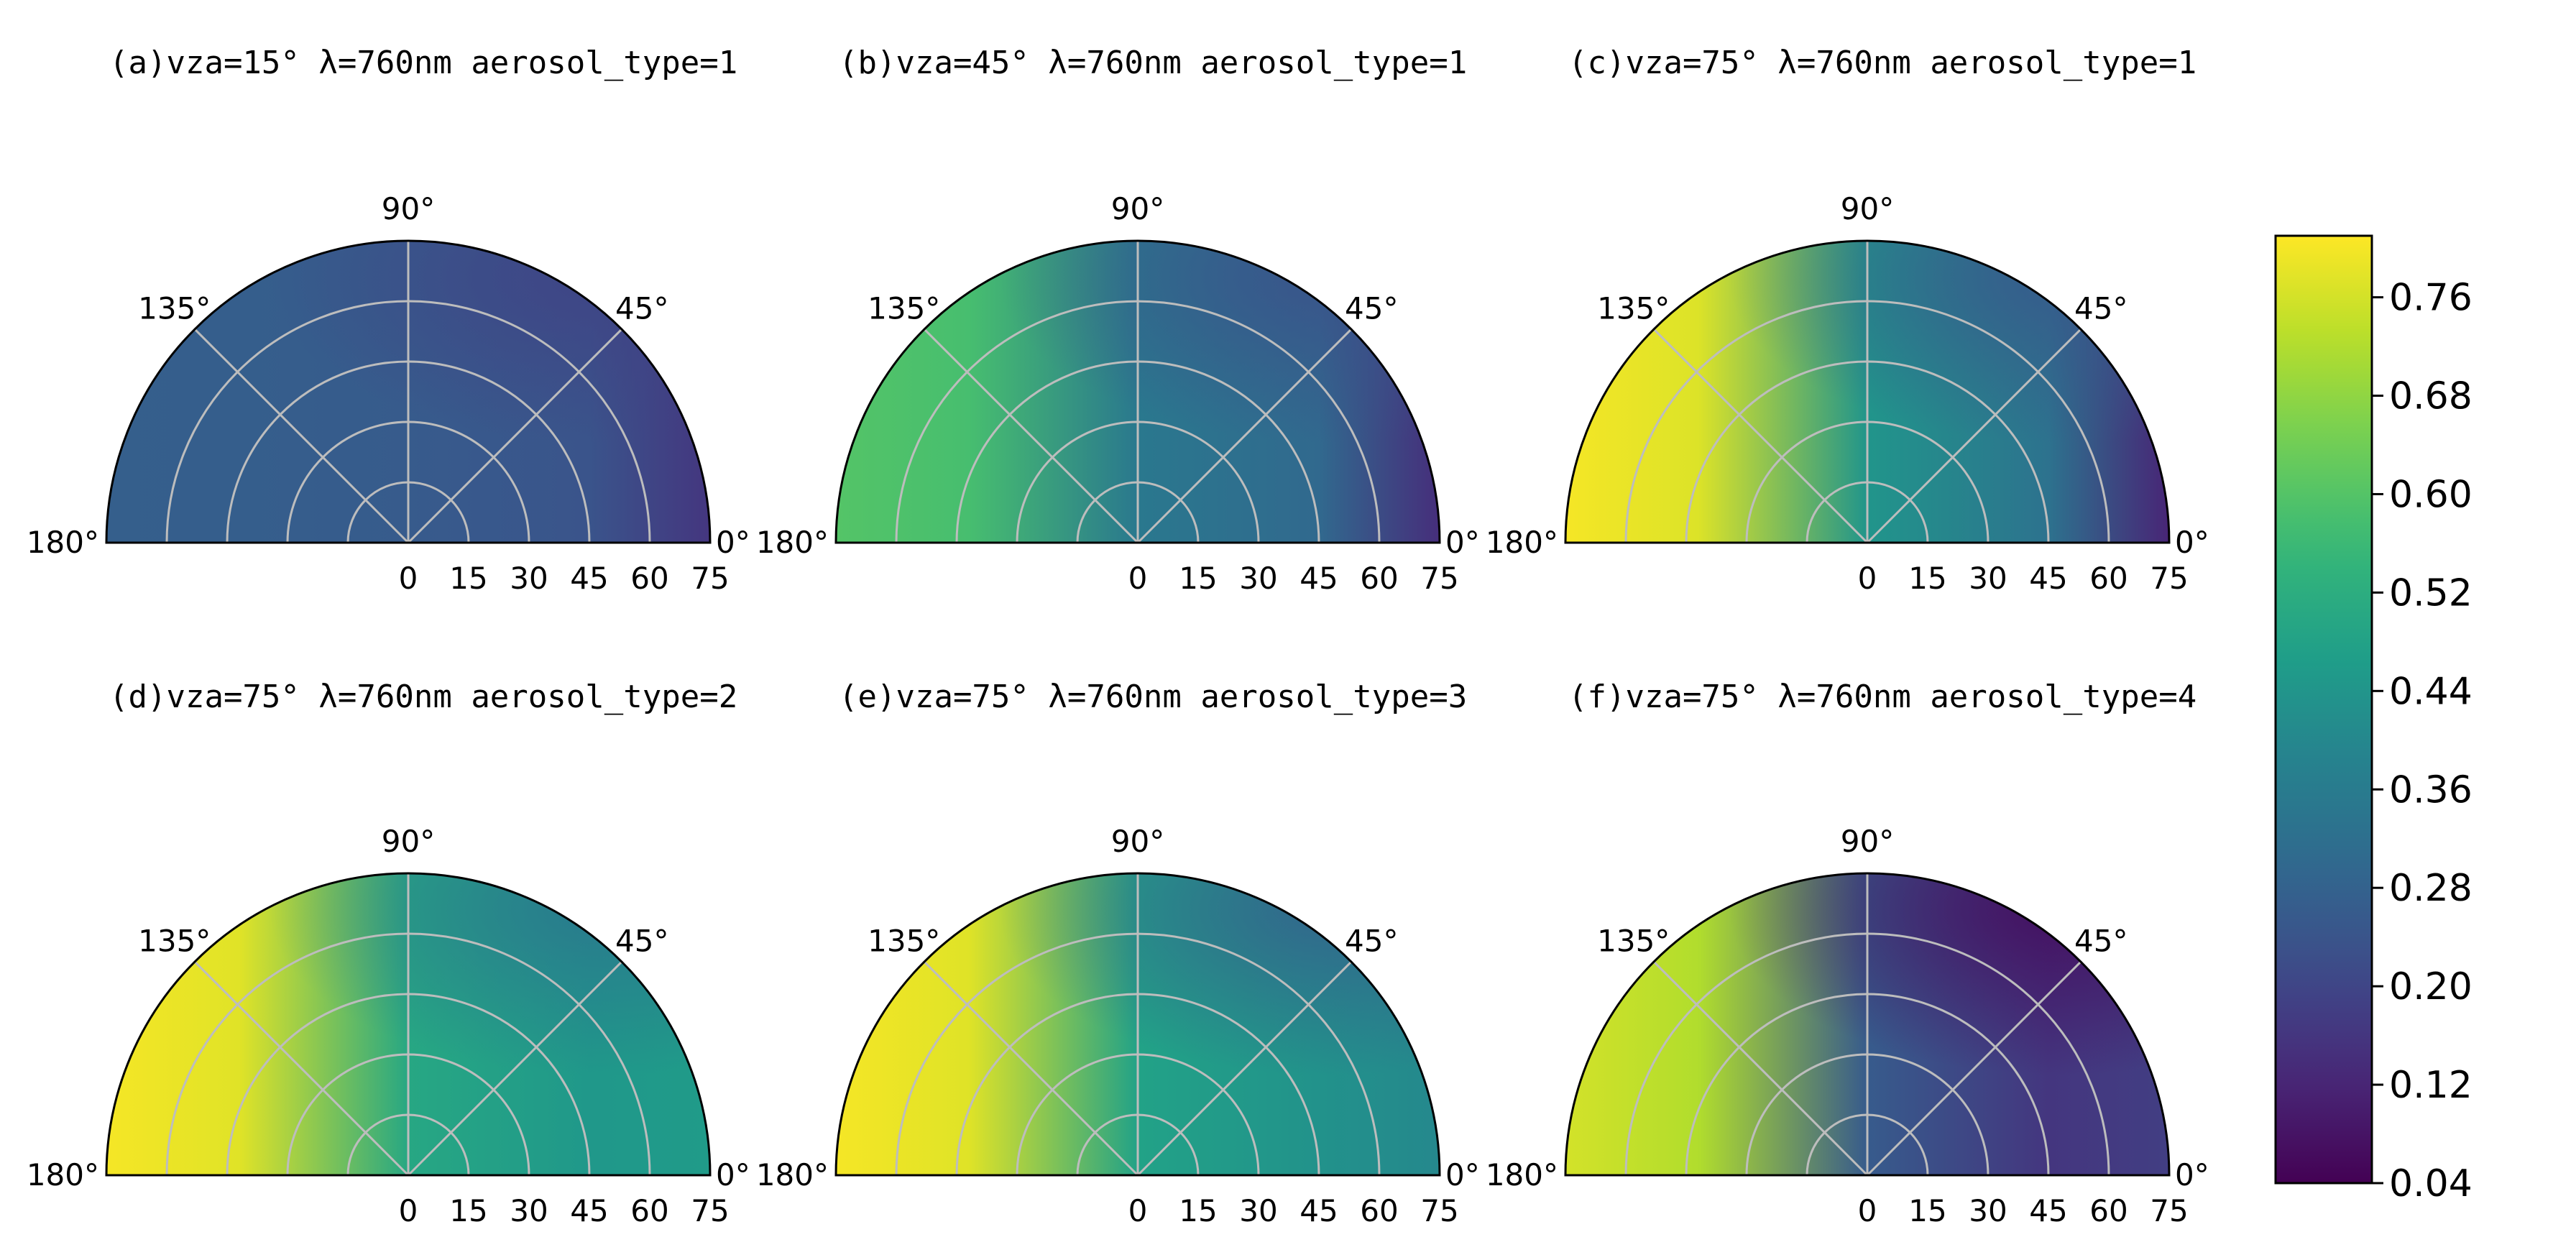 This screenshot has height=1255, width=2576. Describe the element at coordinates (2430, 1085) in the screenshot. I see `colorbar-tick-label: 0.12` at that location.